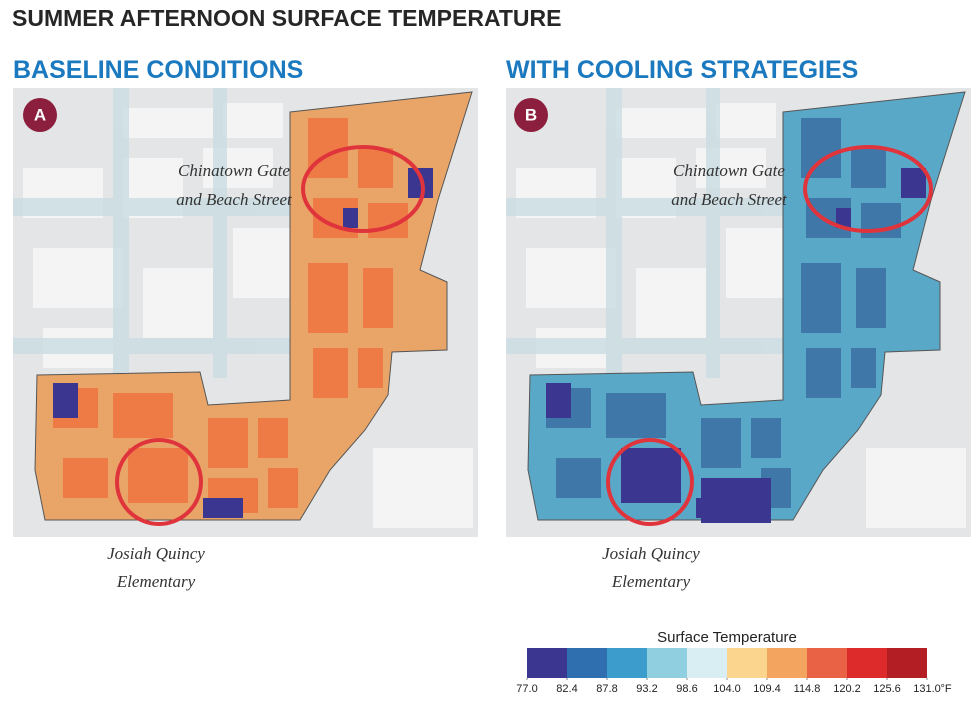 The width and height of the screenshot is (978, 714). I want to click on panel-title: WITH COOLING STRATEGIES, so click(682, 70).